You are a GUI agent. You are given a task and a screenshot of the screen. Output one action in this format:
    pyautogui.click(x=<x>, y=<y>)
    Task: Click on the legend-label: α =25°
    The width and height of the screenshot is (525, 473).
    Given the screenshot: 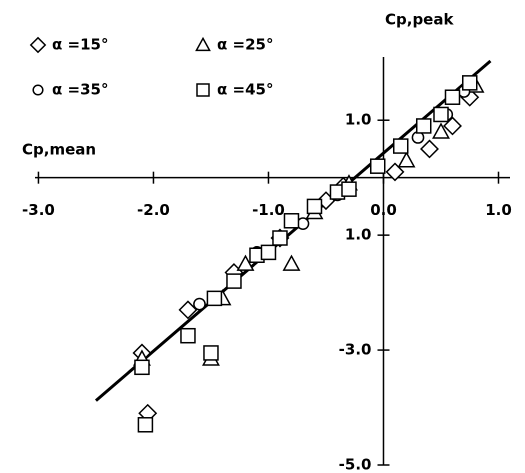 What is the action you would take?
    pyautogui.click(x=245, y=45)
    